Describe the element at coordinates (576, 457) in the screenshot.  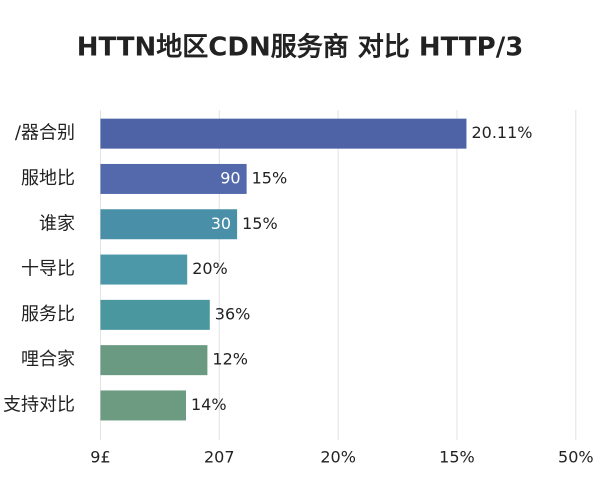
I see `x-tick-label: 50%` at that location.